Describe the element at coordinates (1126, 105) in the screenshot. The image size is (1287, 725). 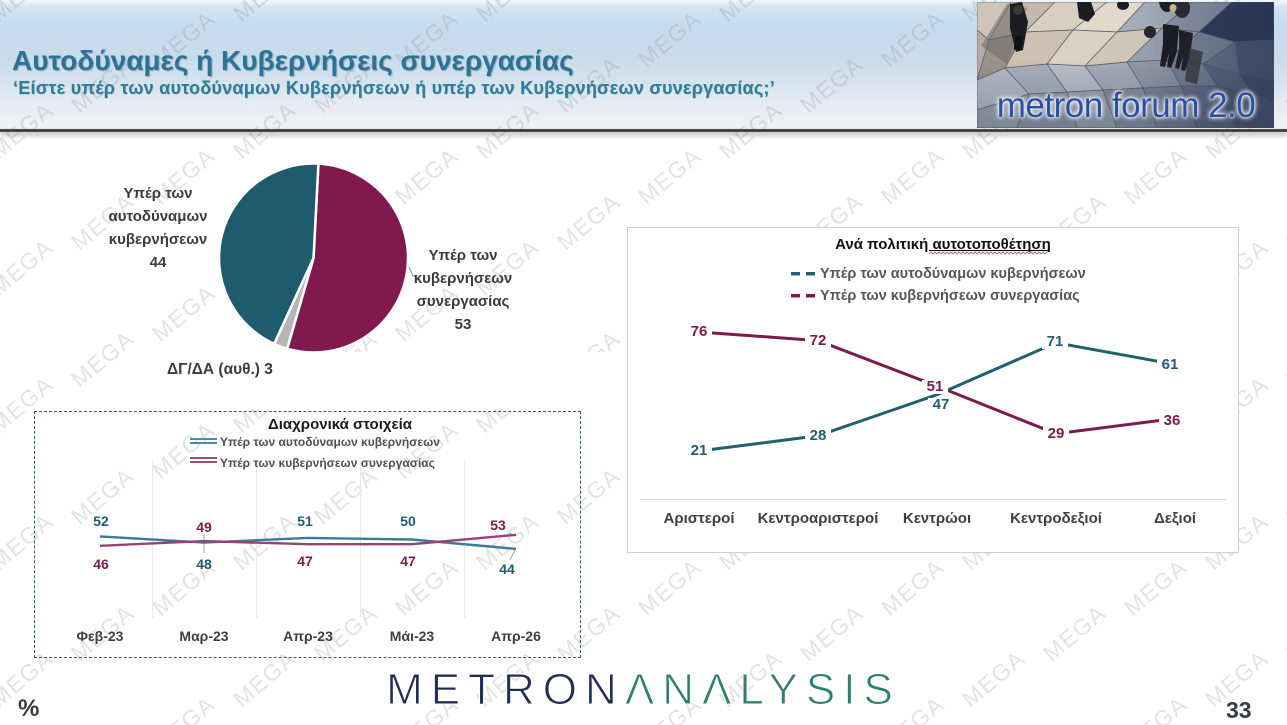
I see `svg-text: metron forum 2.0` at that location.